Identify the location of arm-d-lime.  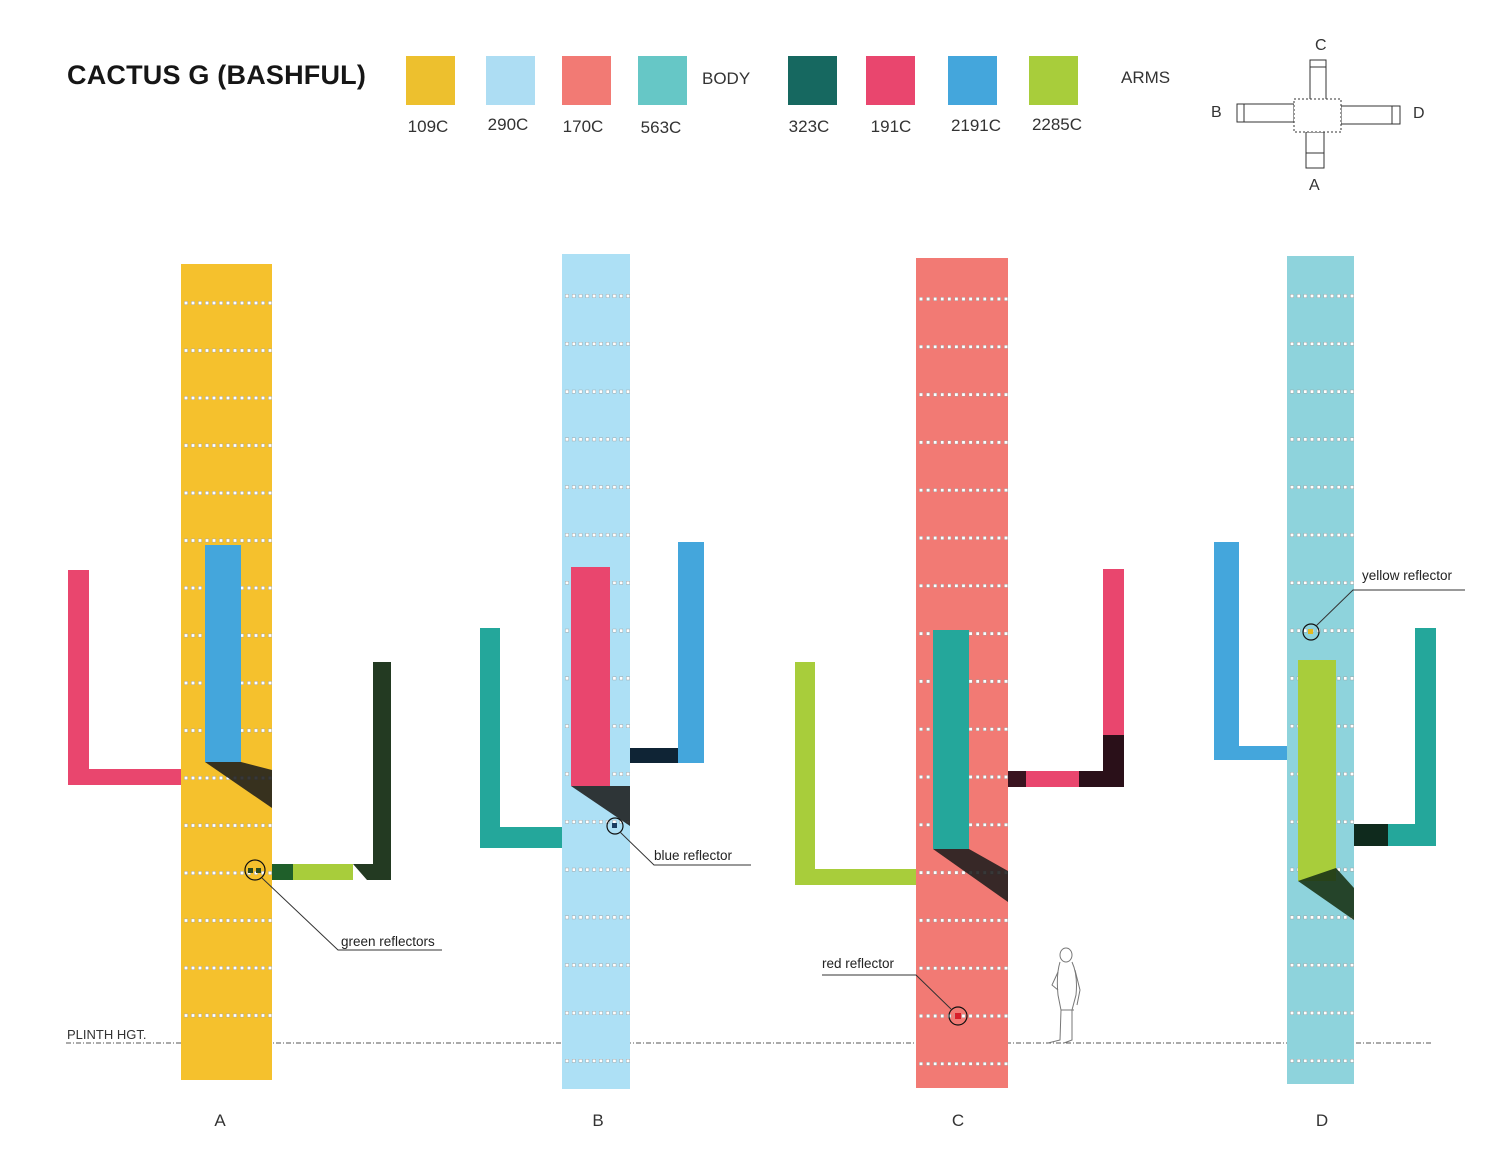
(1317, 770).